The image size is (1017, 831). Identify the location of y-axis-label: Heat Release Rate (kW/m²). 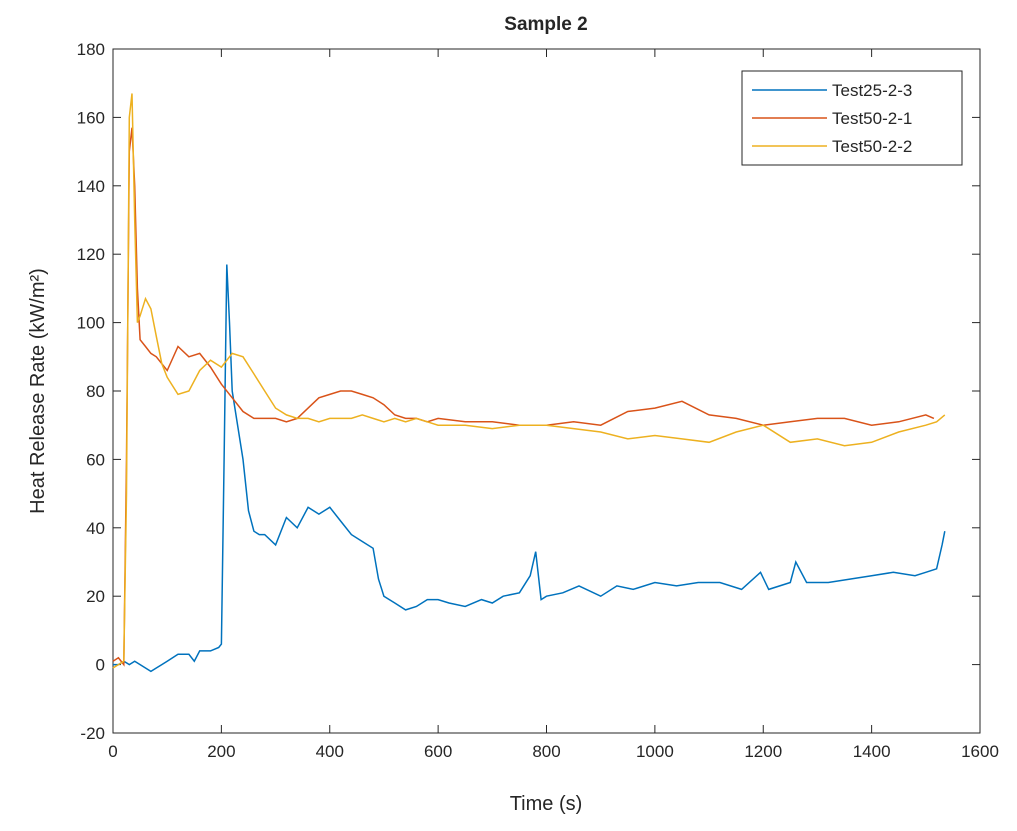
(38, 391).